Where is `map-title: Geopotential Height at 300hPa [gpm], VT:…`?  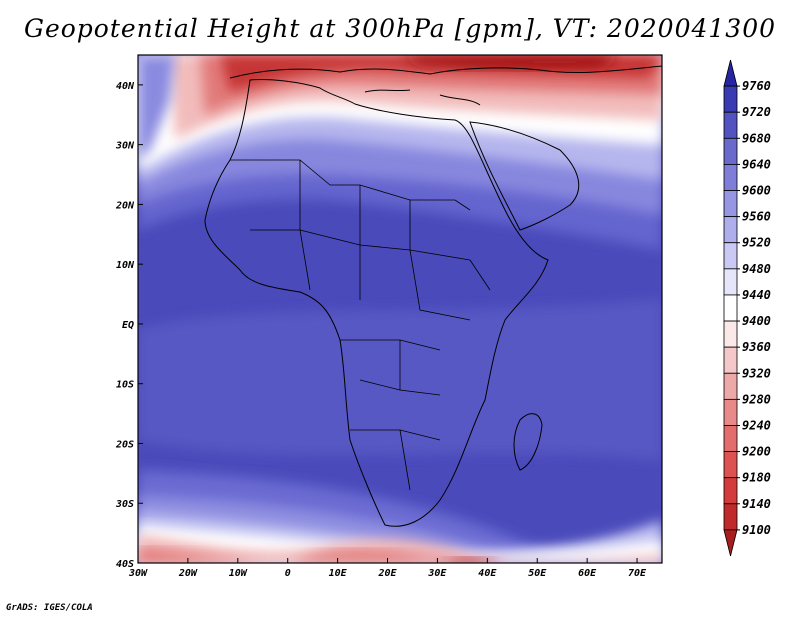
map-title: Geopotential Height at 300hPa [gpm], VT:… is located at coordinates (400, 28).